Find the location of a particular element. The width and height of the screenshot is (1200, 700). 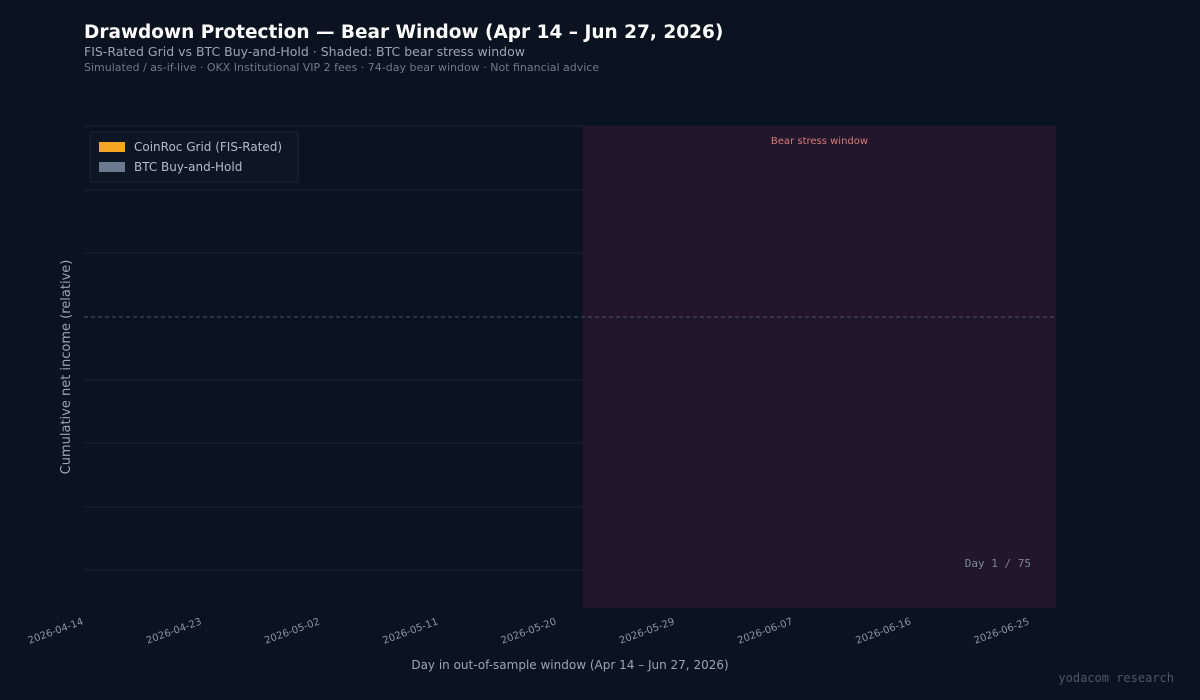

x-tick-label: 2026-04-14 is located at coordinates (56, 631).